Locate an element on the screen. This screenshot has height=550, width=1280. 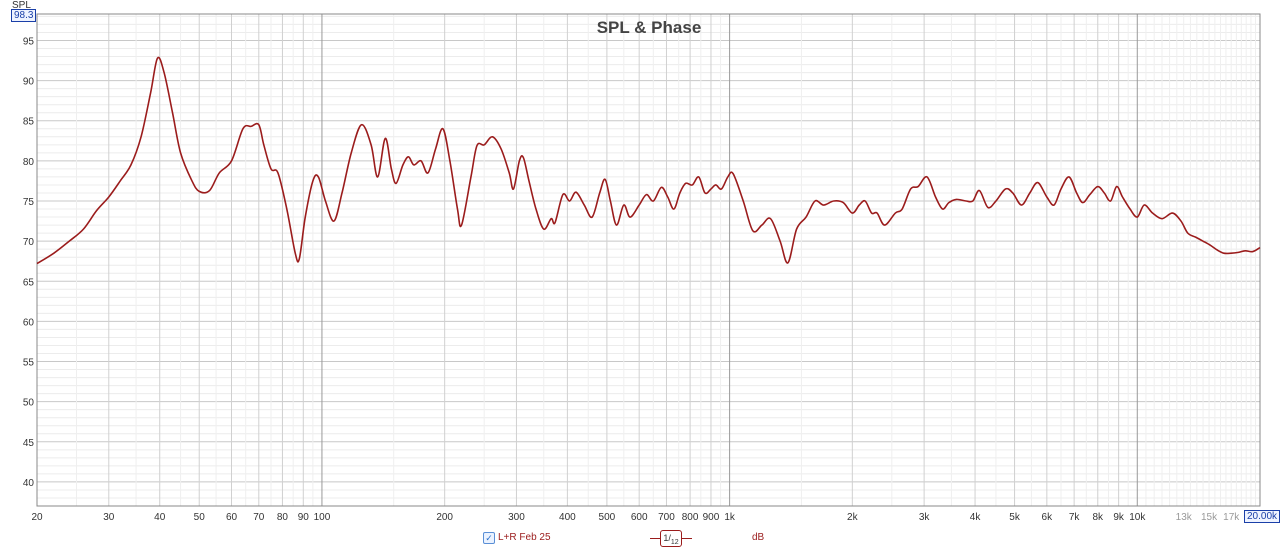
x-tick-label: 700 is located at coordinates (666, 517).